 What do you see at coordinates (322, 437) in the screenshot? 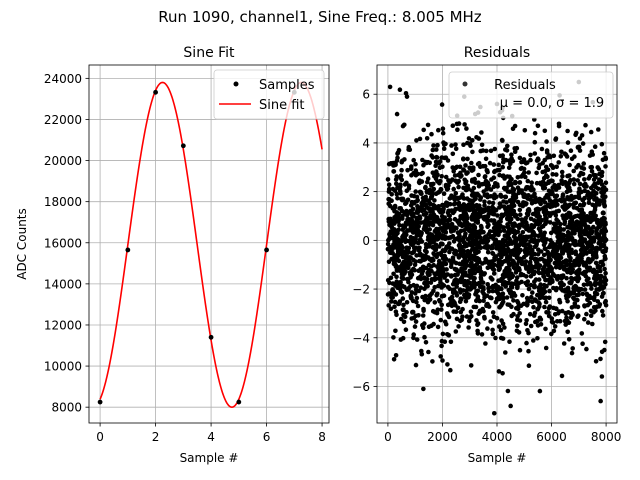
I see `sine-fit-xtick-label: 8` at bounding box center [322, 437].